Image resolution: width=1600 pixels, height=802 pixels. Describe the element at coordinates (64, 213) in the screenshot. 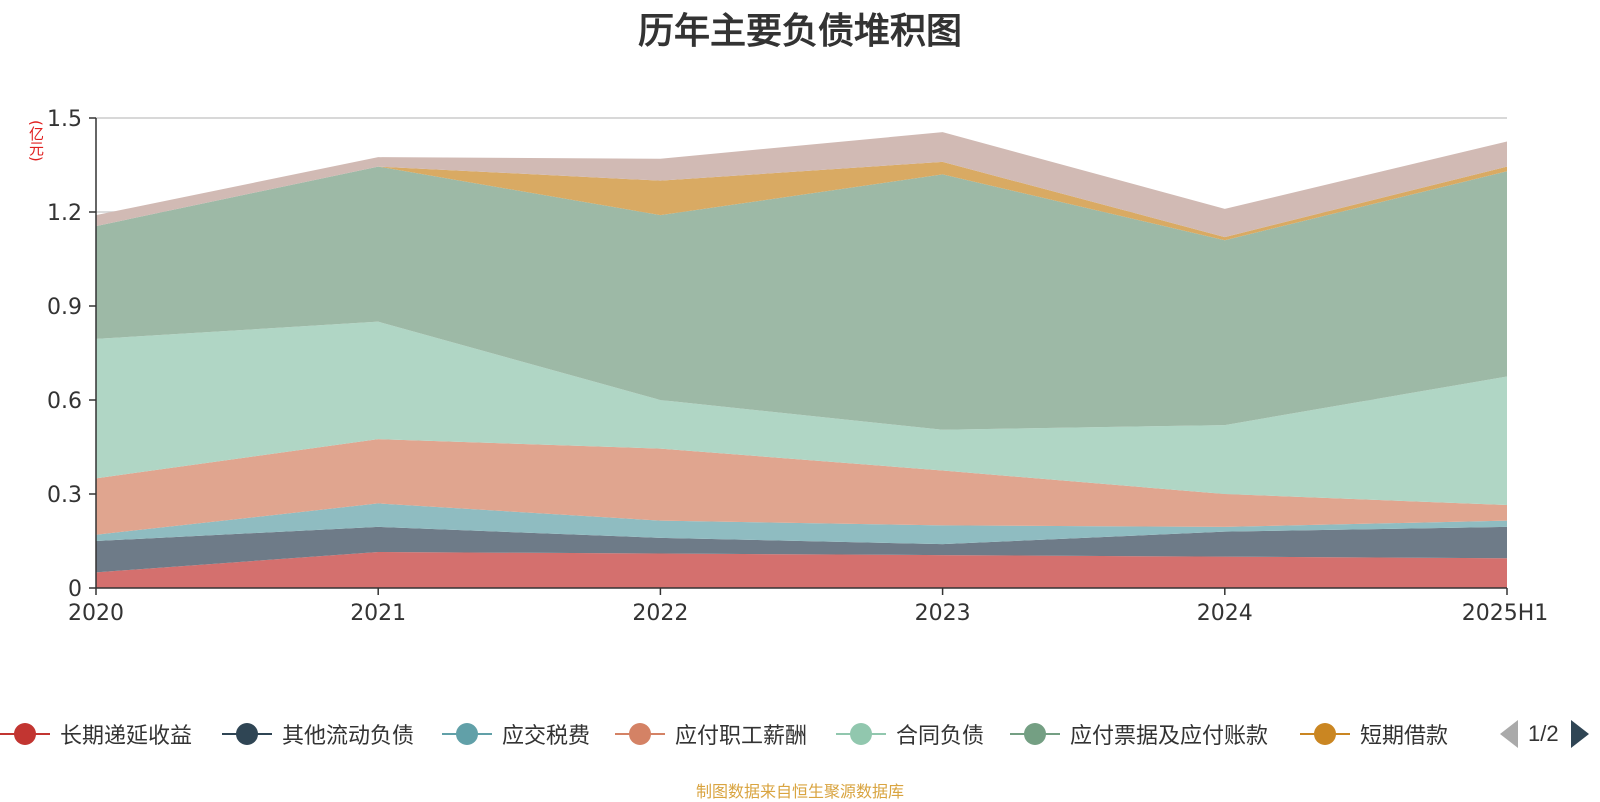

I see `y-tick-label: 1.2` at that location.